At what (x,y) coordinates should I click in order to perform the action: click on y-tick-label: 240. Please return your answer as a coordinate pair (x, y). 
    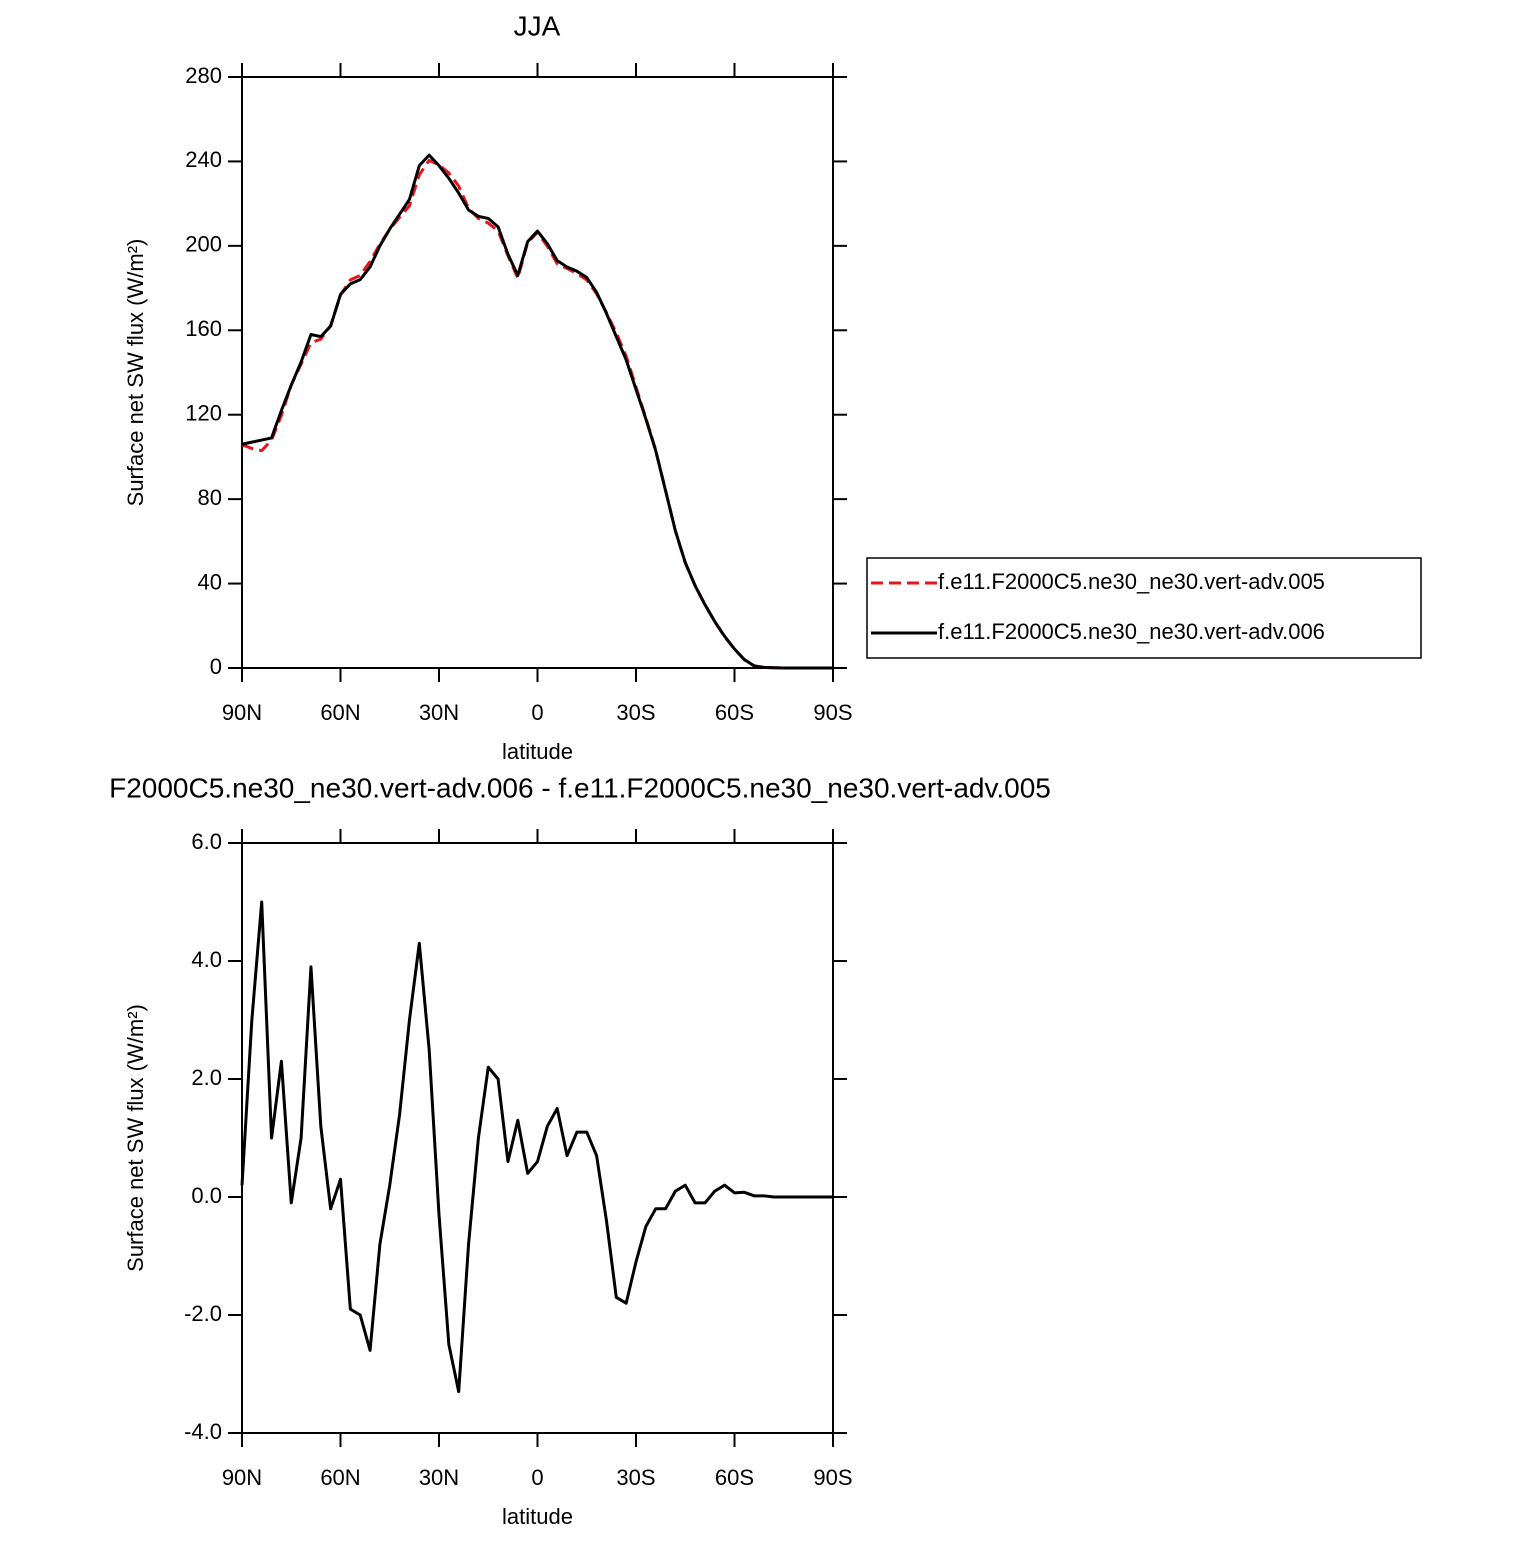
    Looking at the image, I should click on (203, 159).